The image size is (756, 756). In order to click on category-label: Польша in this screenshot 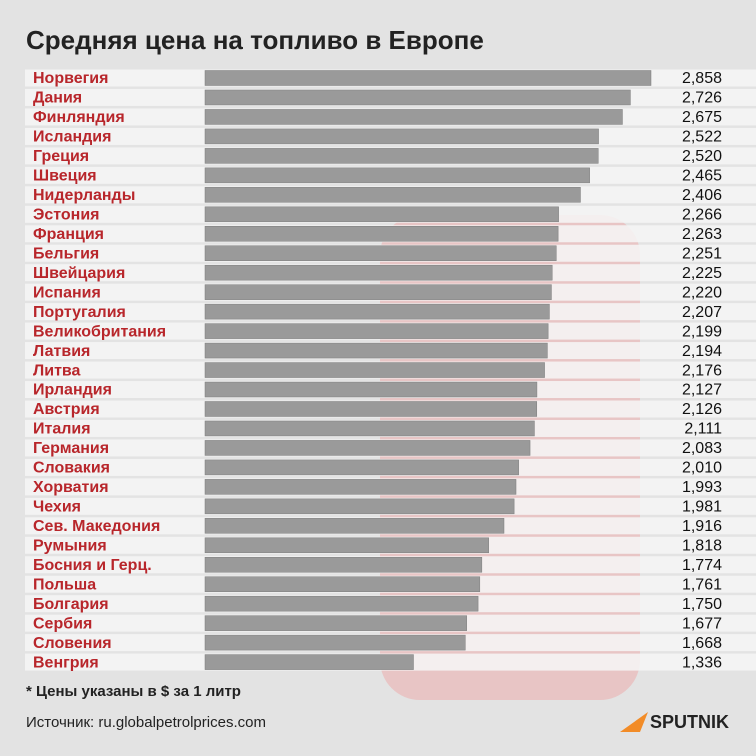, I will do `click(64, 584)`.